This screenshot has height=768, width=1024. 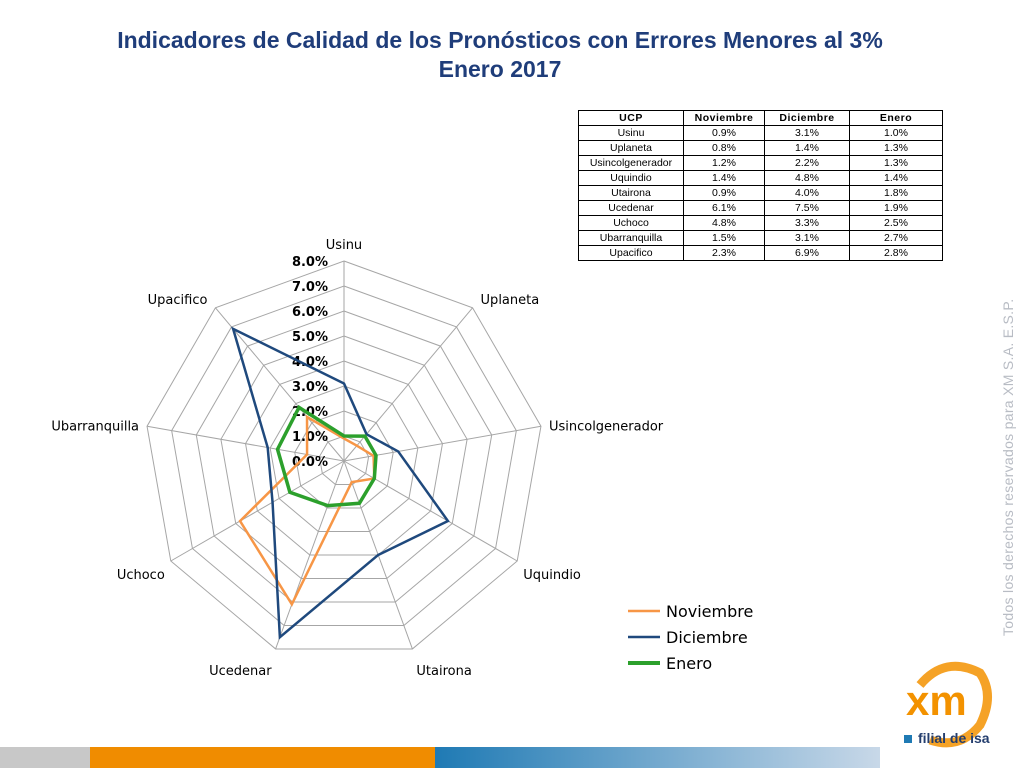 What do you see at coordinates (95, 426) in the screenshot?
I see `category-label: Ubarranquilla` at bounding box center [95, 426].